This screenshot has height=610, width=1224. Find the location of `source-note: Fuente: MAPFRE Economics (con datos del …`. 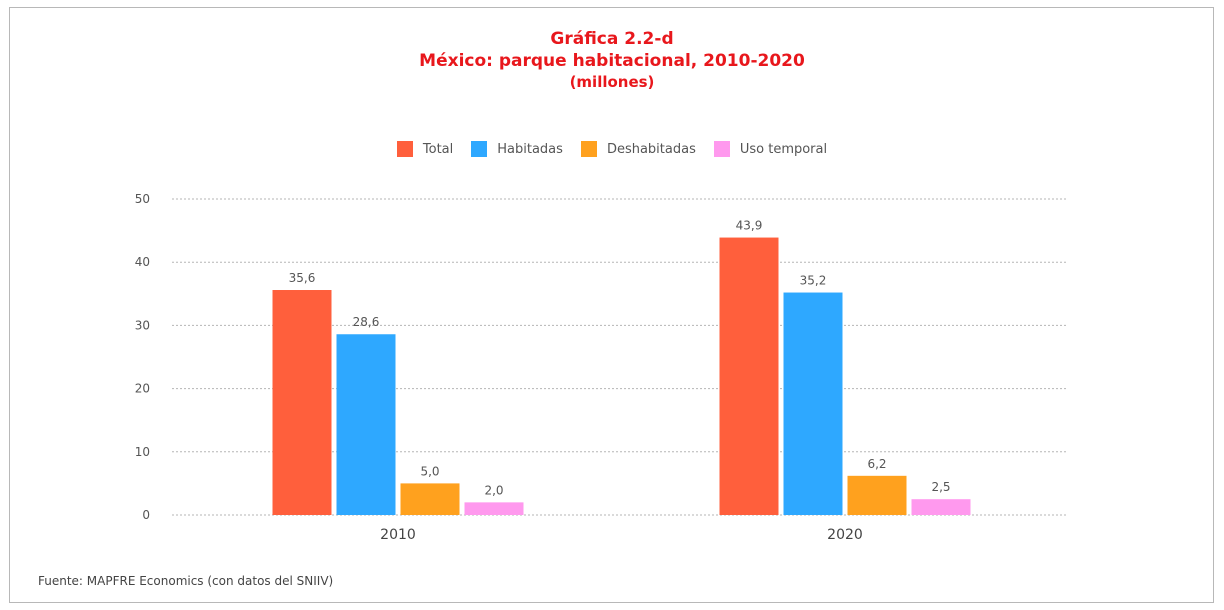

source-note: Fuente: MAPFRE Economics (con datos del … is located at coordinates (186, 581).